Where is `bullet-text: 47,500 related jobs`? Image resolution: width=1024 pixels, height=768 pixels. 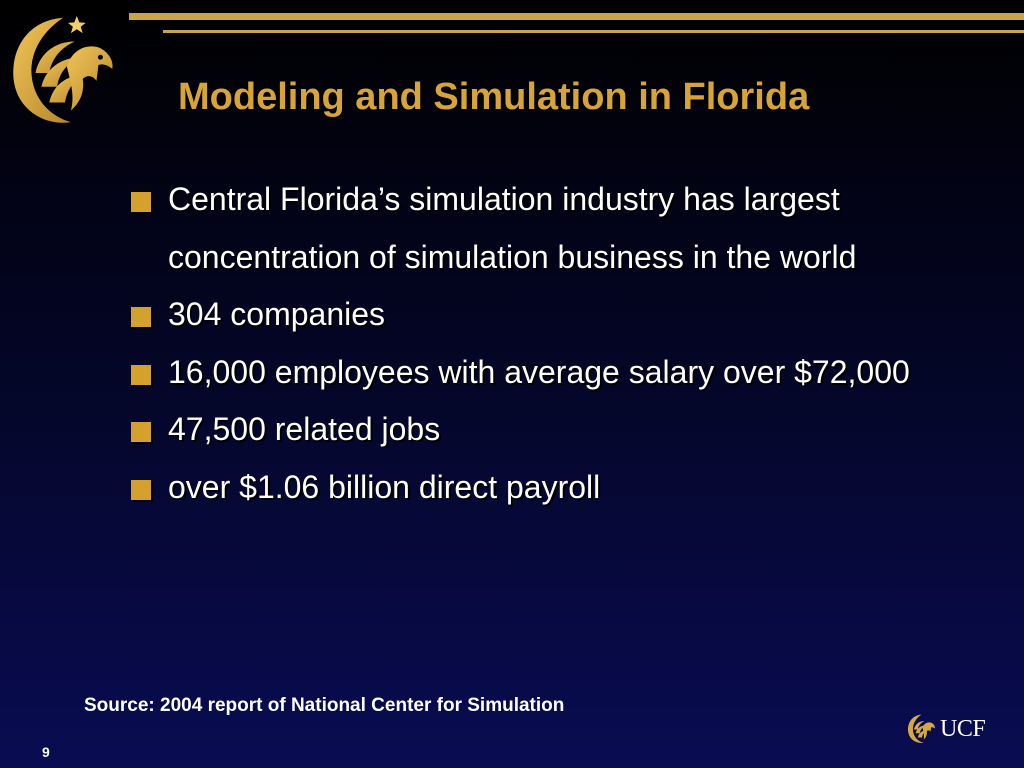 bullet-text: 47,500 related jobs is located at coordinates (304, 429).